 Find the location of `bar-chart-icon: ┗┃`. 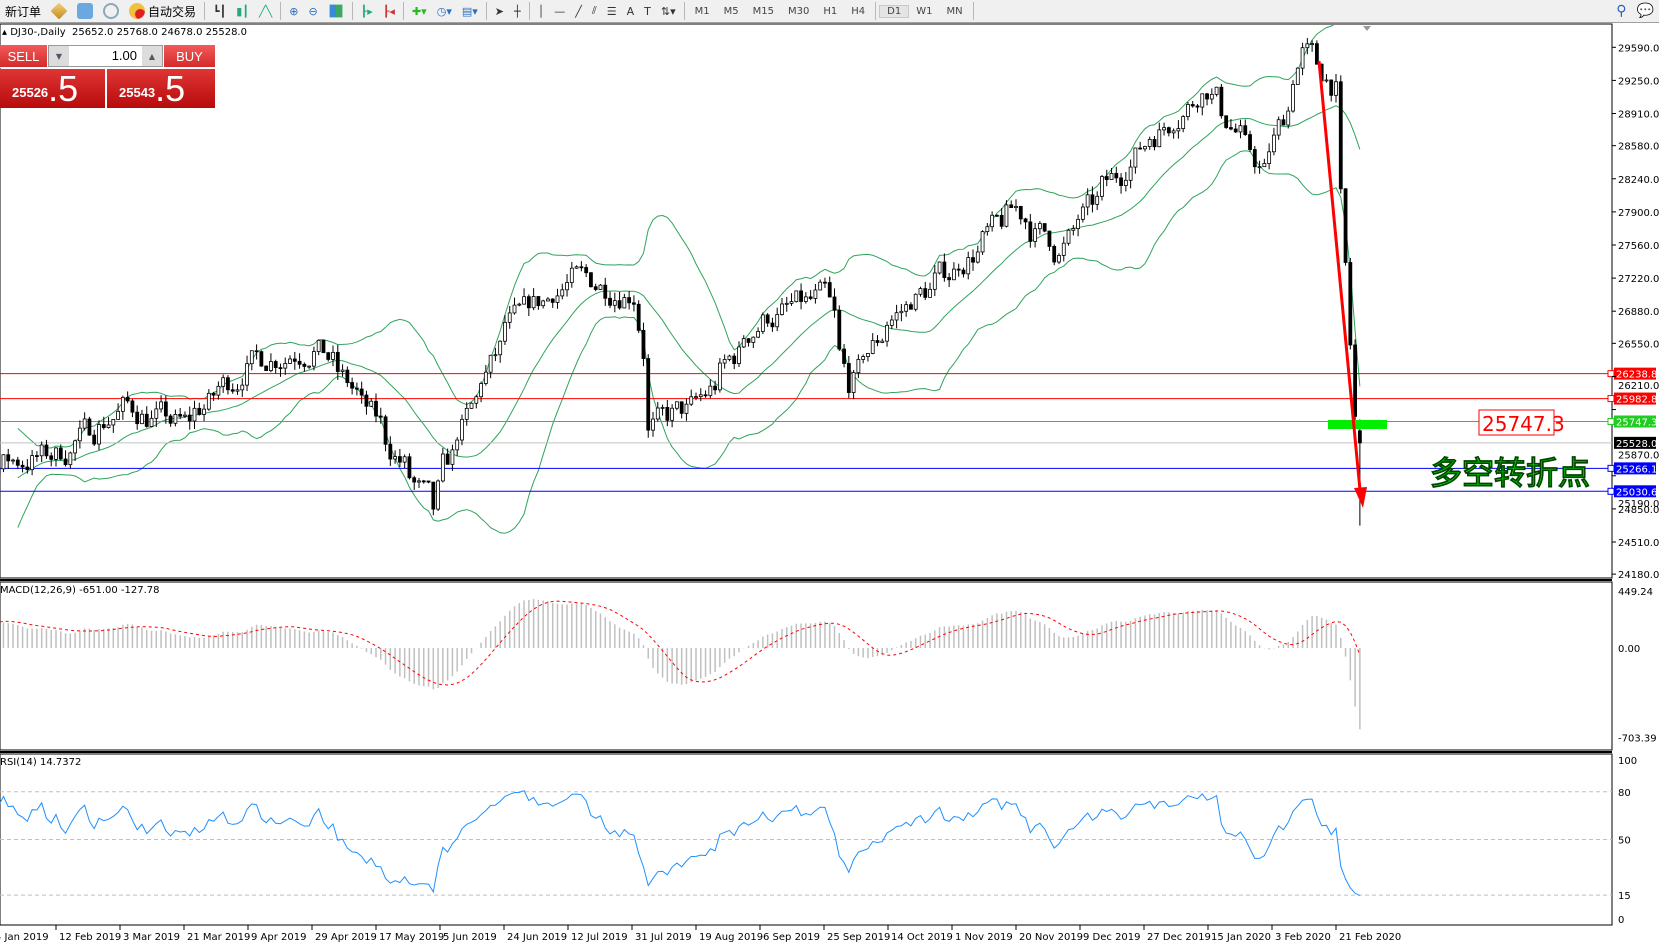

bar-chart-icon: ┗┃ is located at coordinates (220, 11).